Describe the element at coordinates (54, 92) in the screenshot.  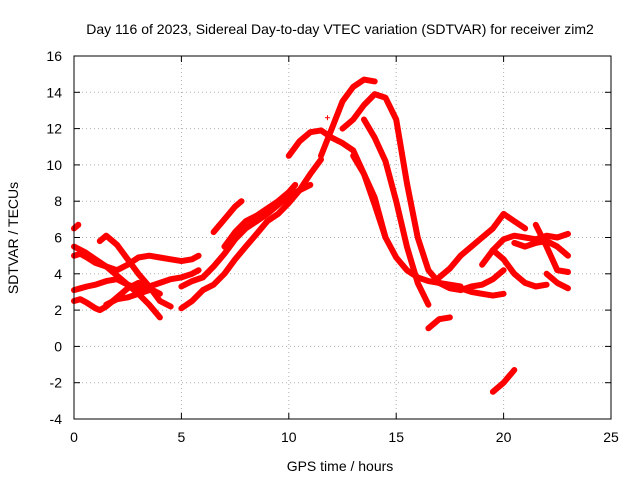
I see `y-tick-label: 14` at that location.